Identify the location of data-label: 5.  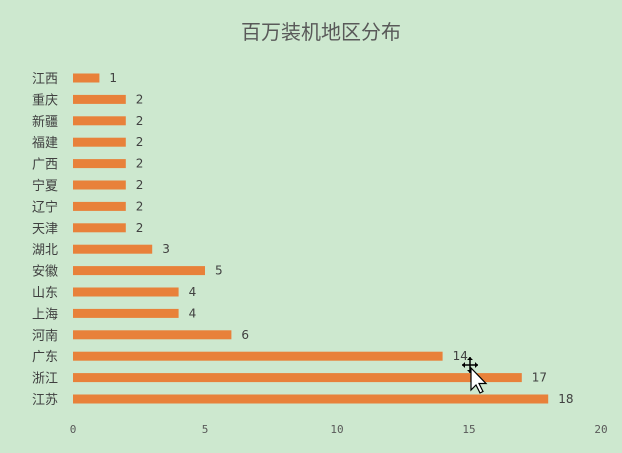
(219, 271).